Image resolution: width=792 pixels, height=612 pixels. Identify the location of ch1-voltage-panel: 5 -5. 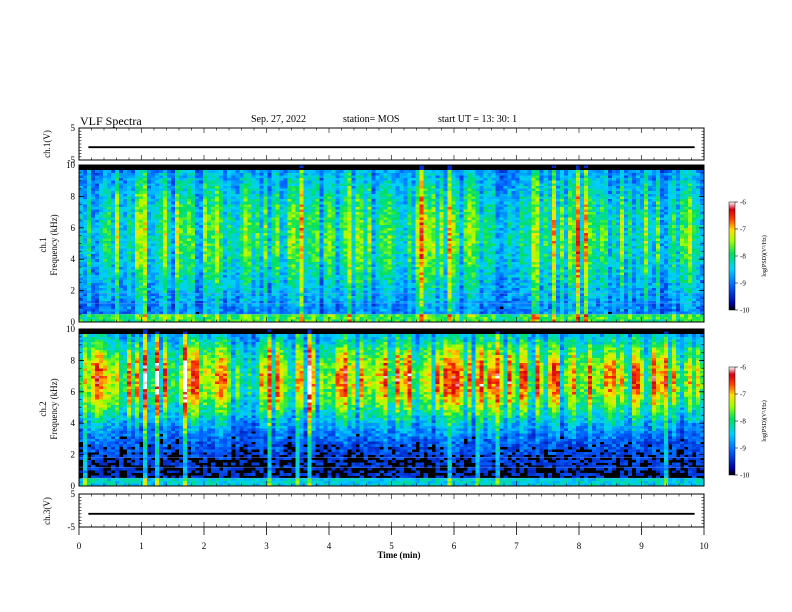
(386, 144).